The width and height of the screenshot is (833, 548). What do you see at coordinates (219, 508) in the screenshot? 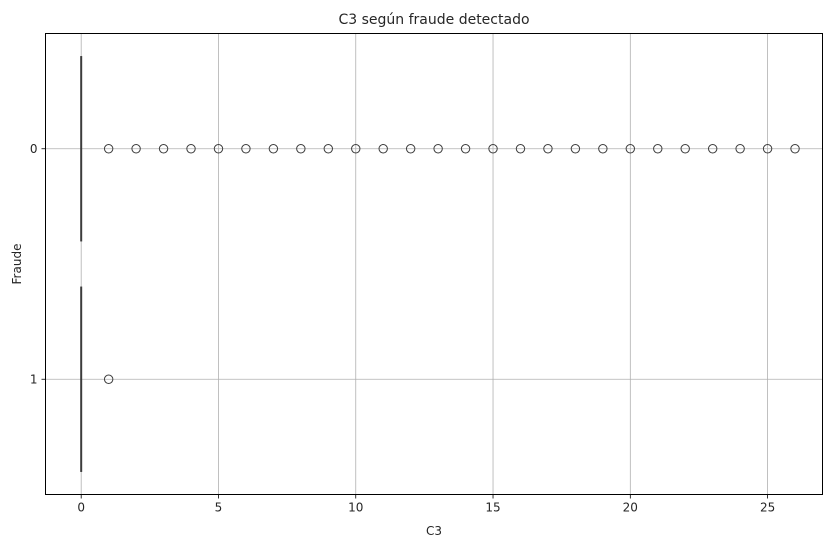
I see `x-tick-label: 5` at bounding box center [219, 508].